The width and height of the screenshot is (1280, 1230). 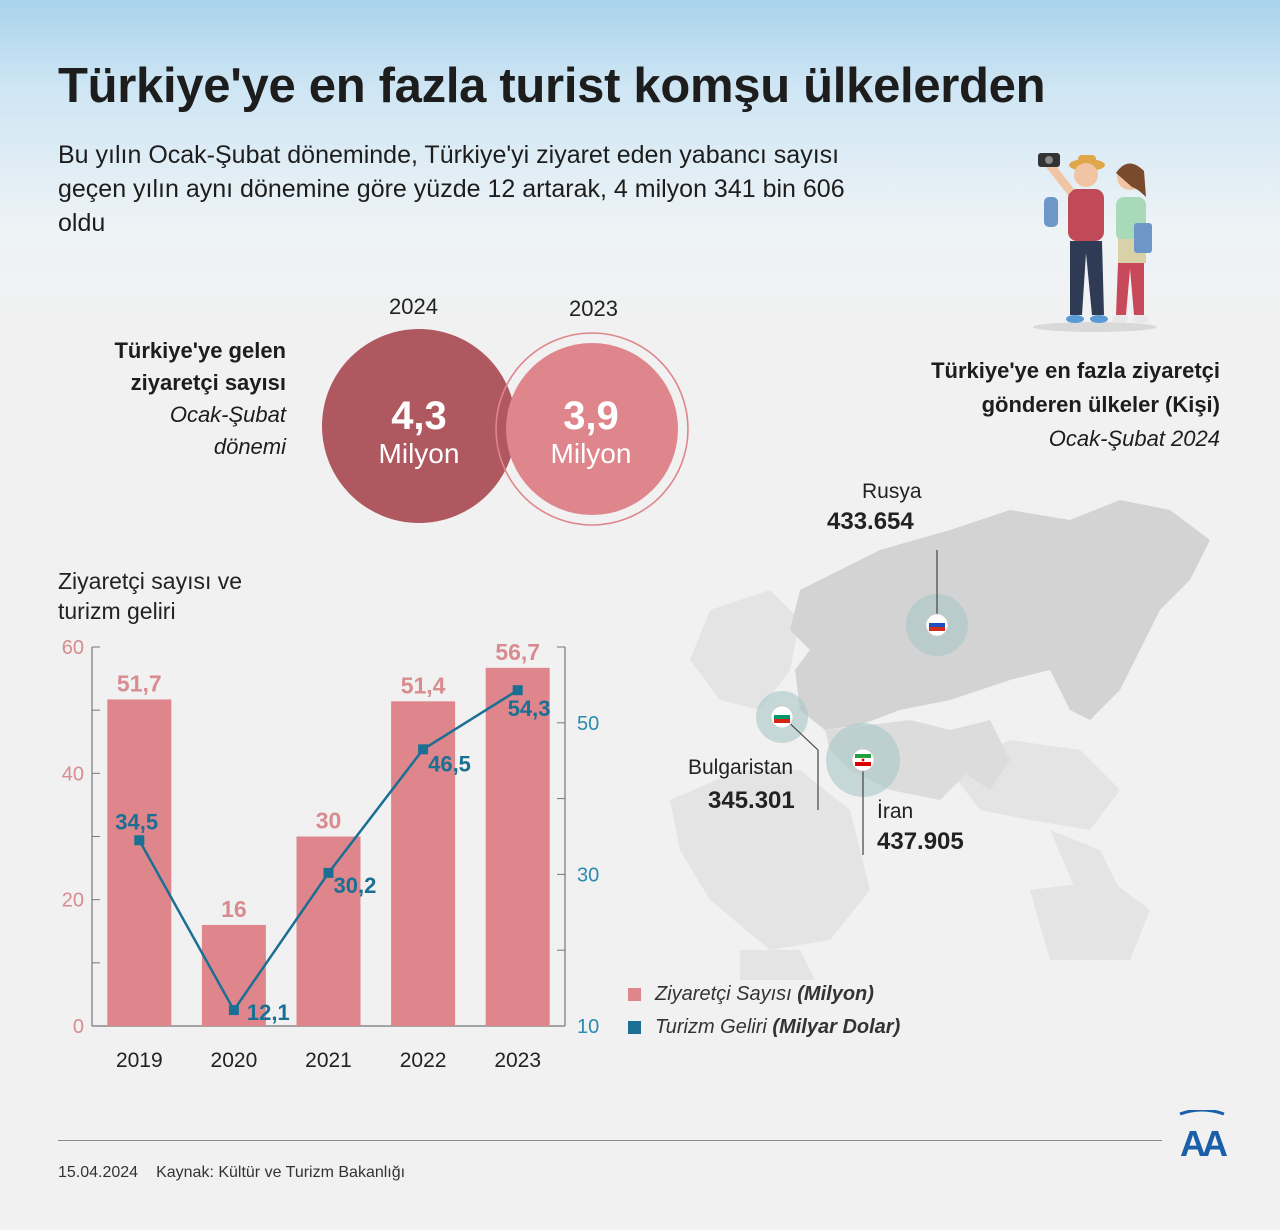 I want to click on left-axis-tick-label: 40, so click(x=73, y=774).